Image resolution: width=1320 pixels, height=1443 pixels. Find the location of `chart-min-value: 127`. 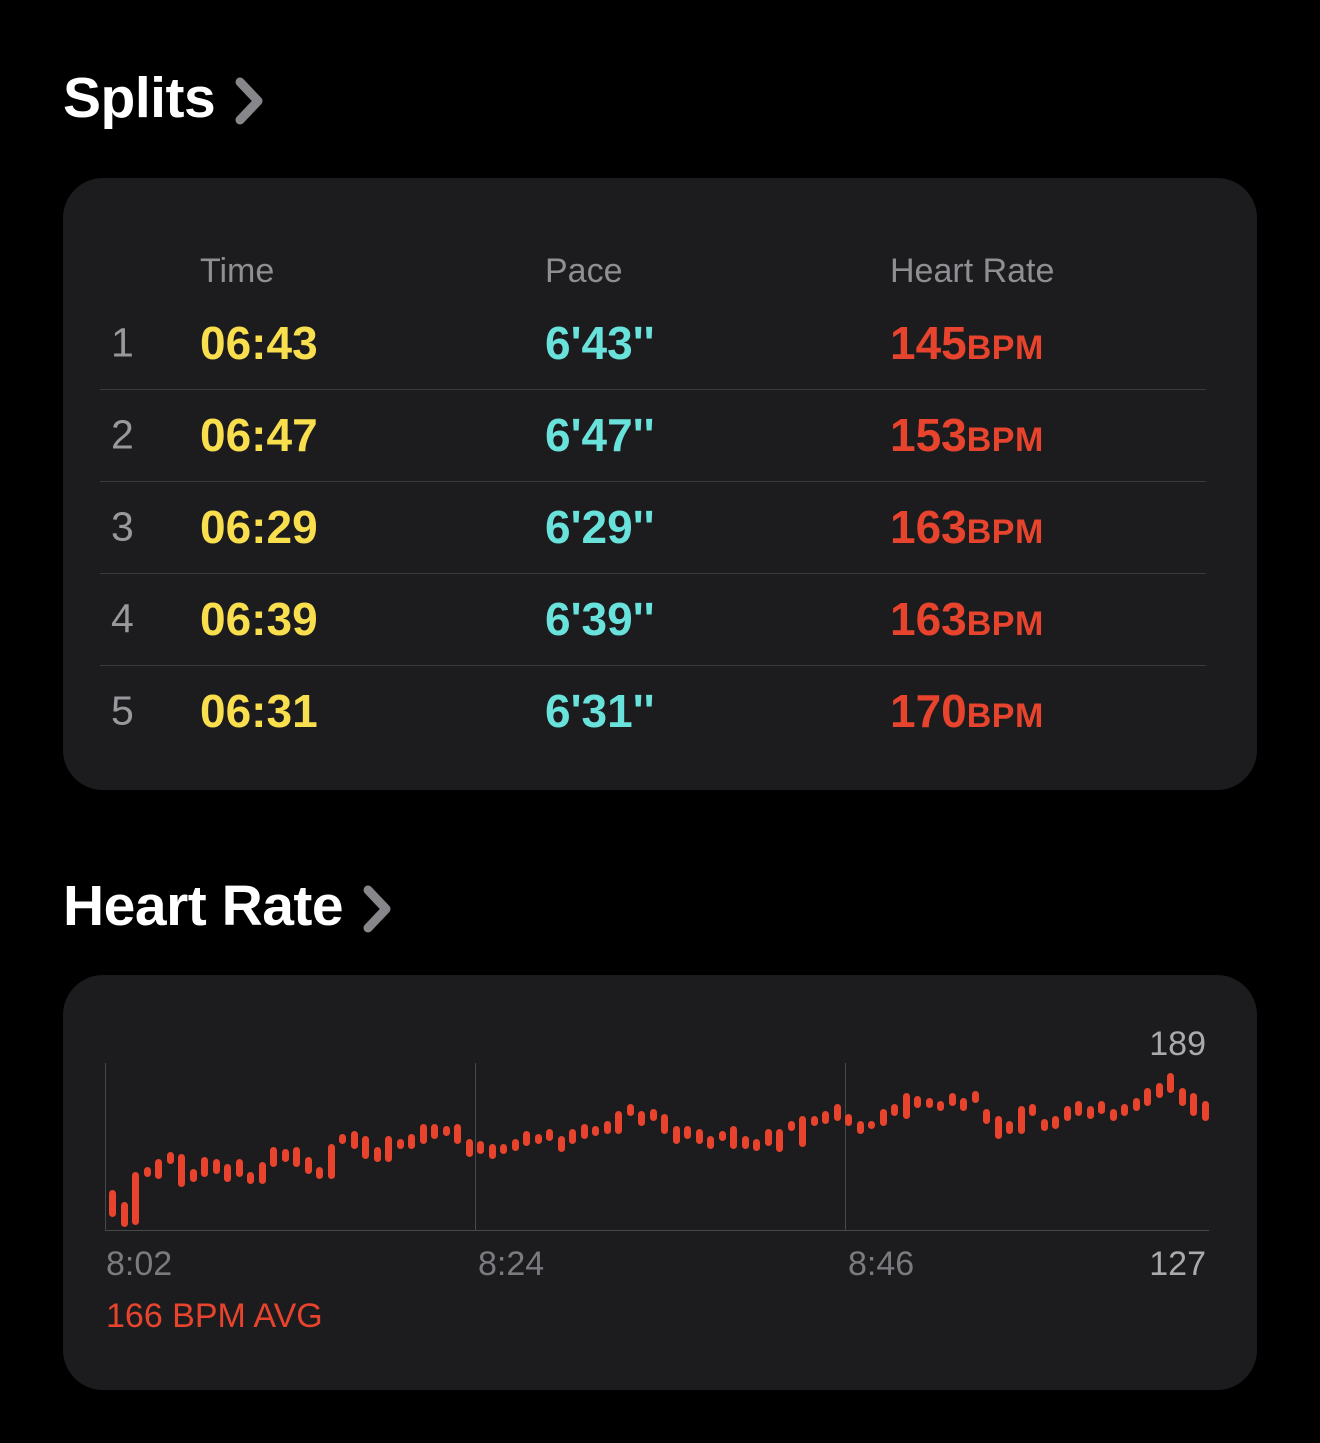

chart-min-value: 127 is located at coordinates (1177, 1264).